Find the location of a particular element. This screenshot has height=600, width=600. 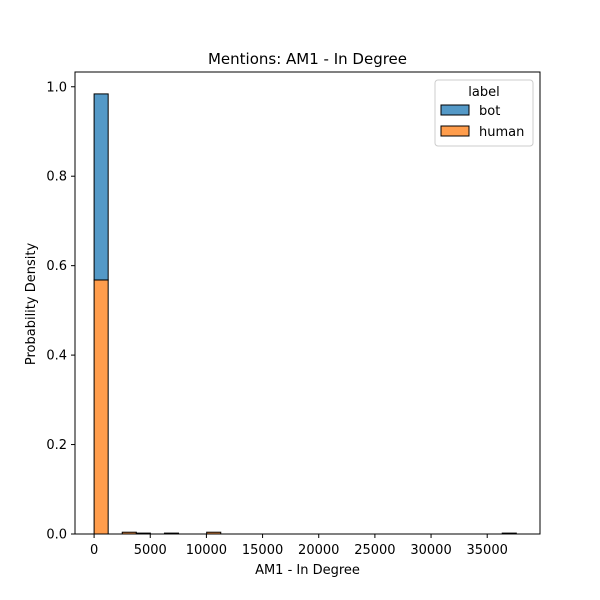

legend-label-bot: bot is located at coordinates (489, 111).